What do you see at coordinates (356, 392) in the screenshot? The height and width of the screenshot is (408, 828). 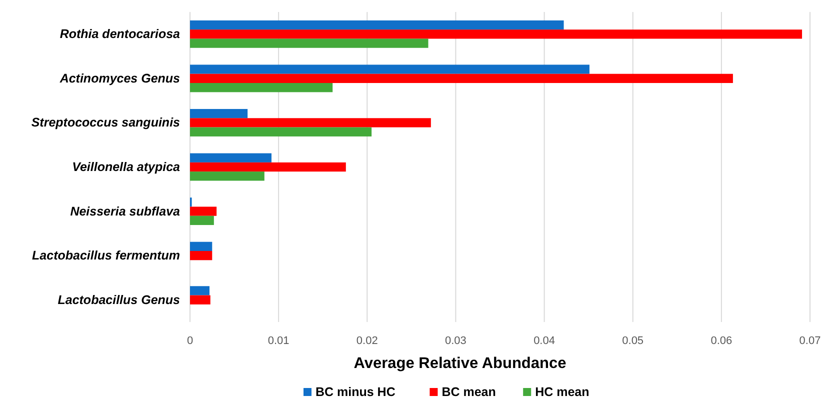 I see `legend-label: BC minus HC` at bounding box center [356, 392].